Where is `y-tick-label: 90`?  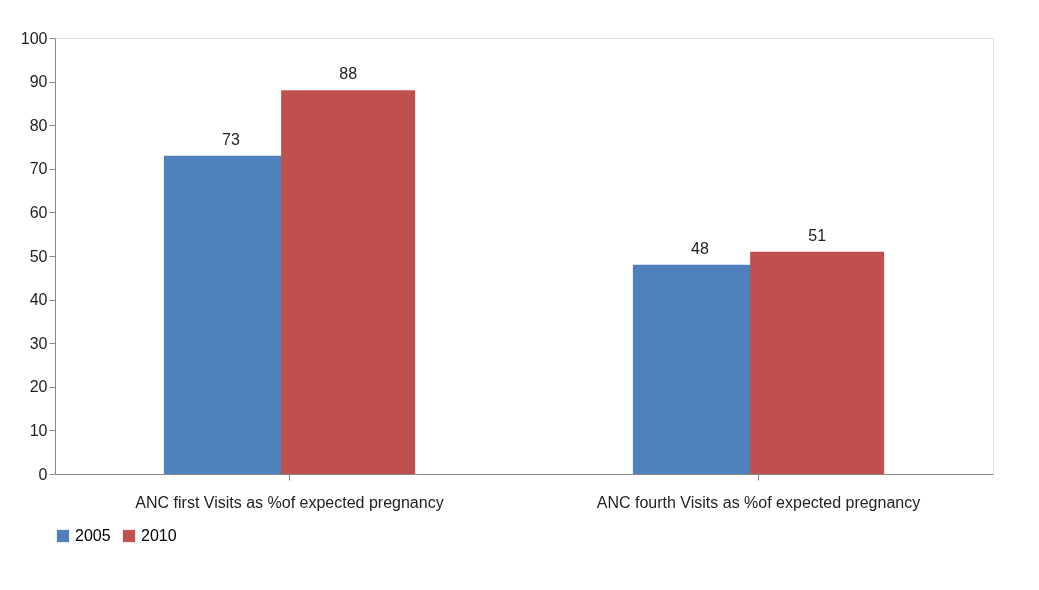 y-tick-label: 90 is located at coordinates (38, 82).